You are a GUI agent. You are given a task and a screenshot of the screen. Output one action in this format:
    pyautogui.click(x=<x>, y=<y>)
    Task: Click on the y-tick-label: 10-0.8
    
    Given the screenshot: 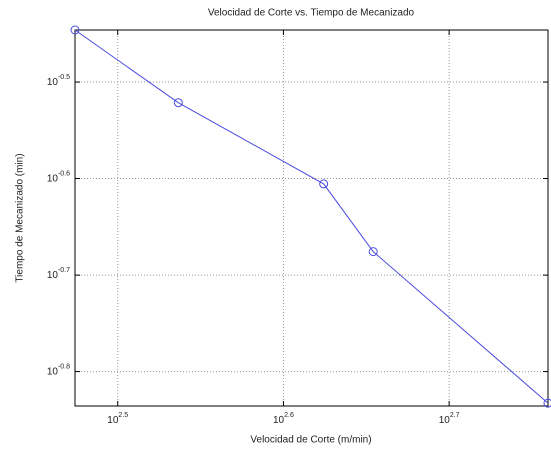 What is the action you would take?
    pyautogui.click(x=58, y=370)
    